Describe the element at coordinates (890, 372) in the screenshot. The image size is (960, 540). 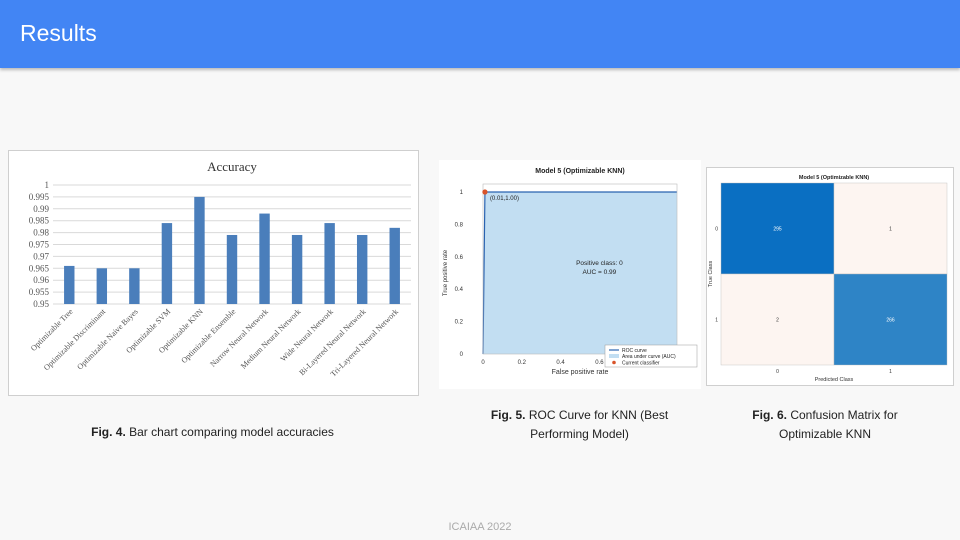
I see `cm-x-tick-label: 1` at that location.